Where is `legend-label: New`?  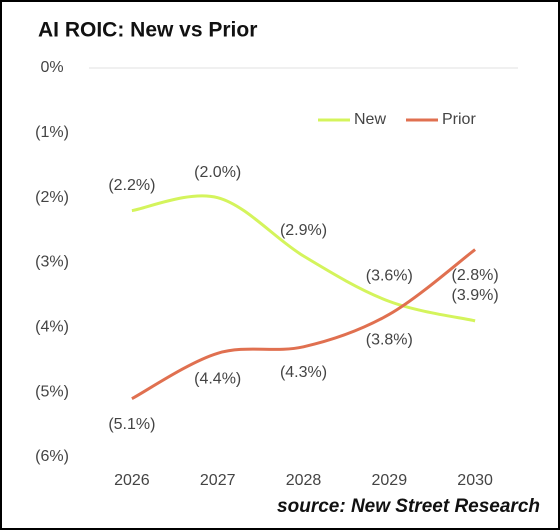 legend-label: New is located at coordinates (370, 119).